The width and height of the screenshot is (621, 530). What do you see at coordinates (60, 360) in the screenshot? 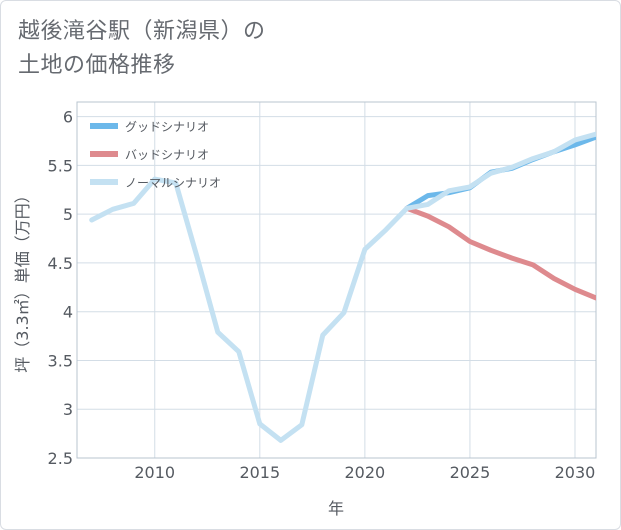
I see `y-tick-label: 3.5` at bounding box center [60, 360].